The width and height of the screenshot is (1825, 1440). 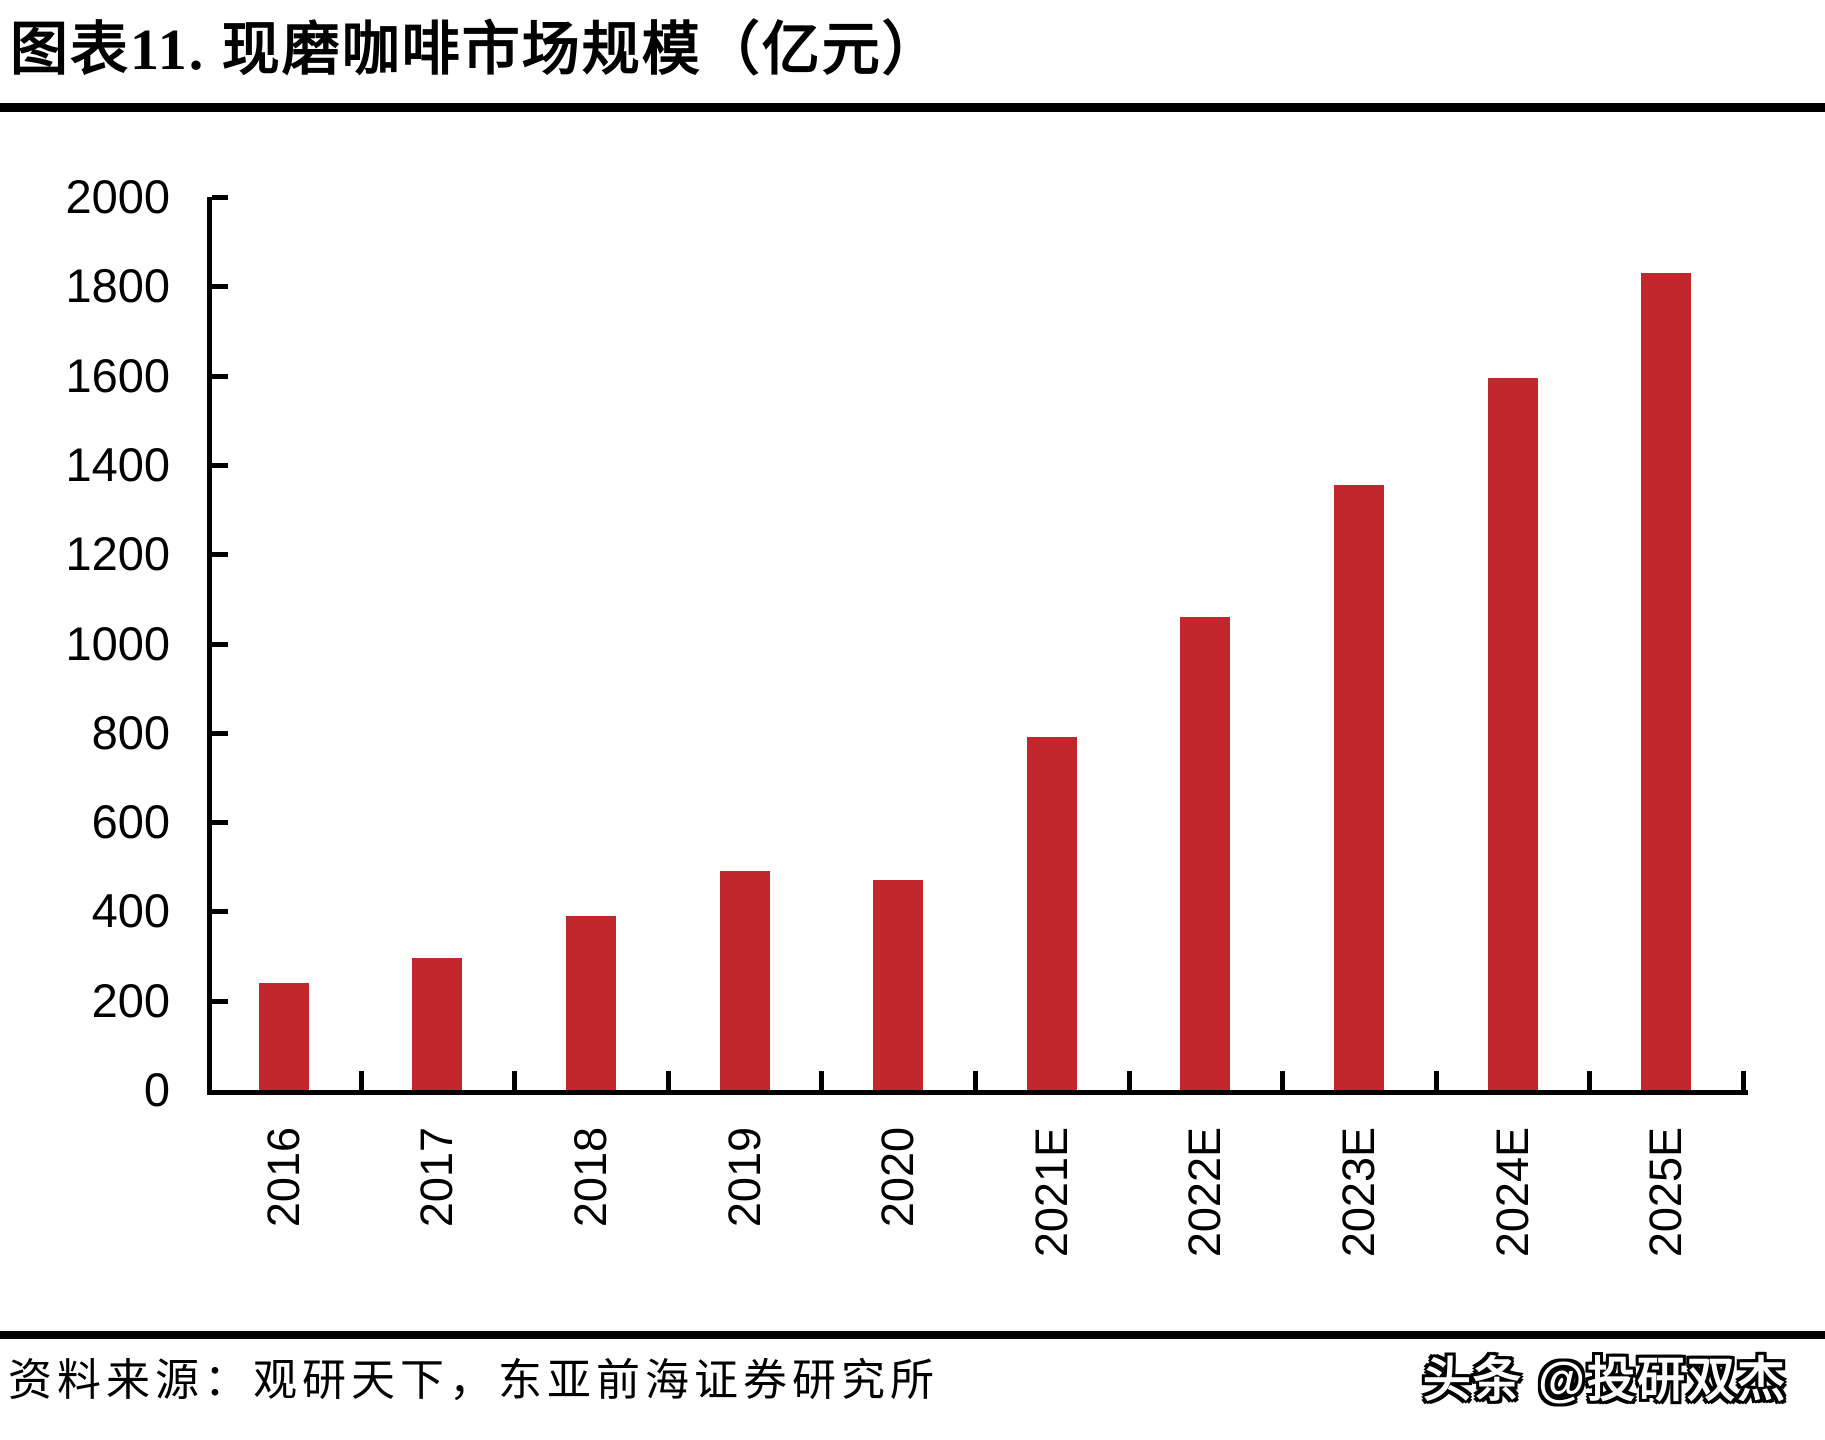 What do you see at coordinates (209, 646) in the screenshot?
I see `y-axis-line` at bounding box center [209, 646].